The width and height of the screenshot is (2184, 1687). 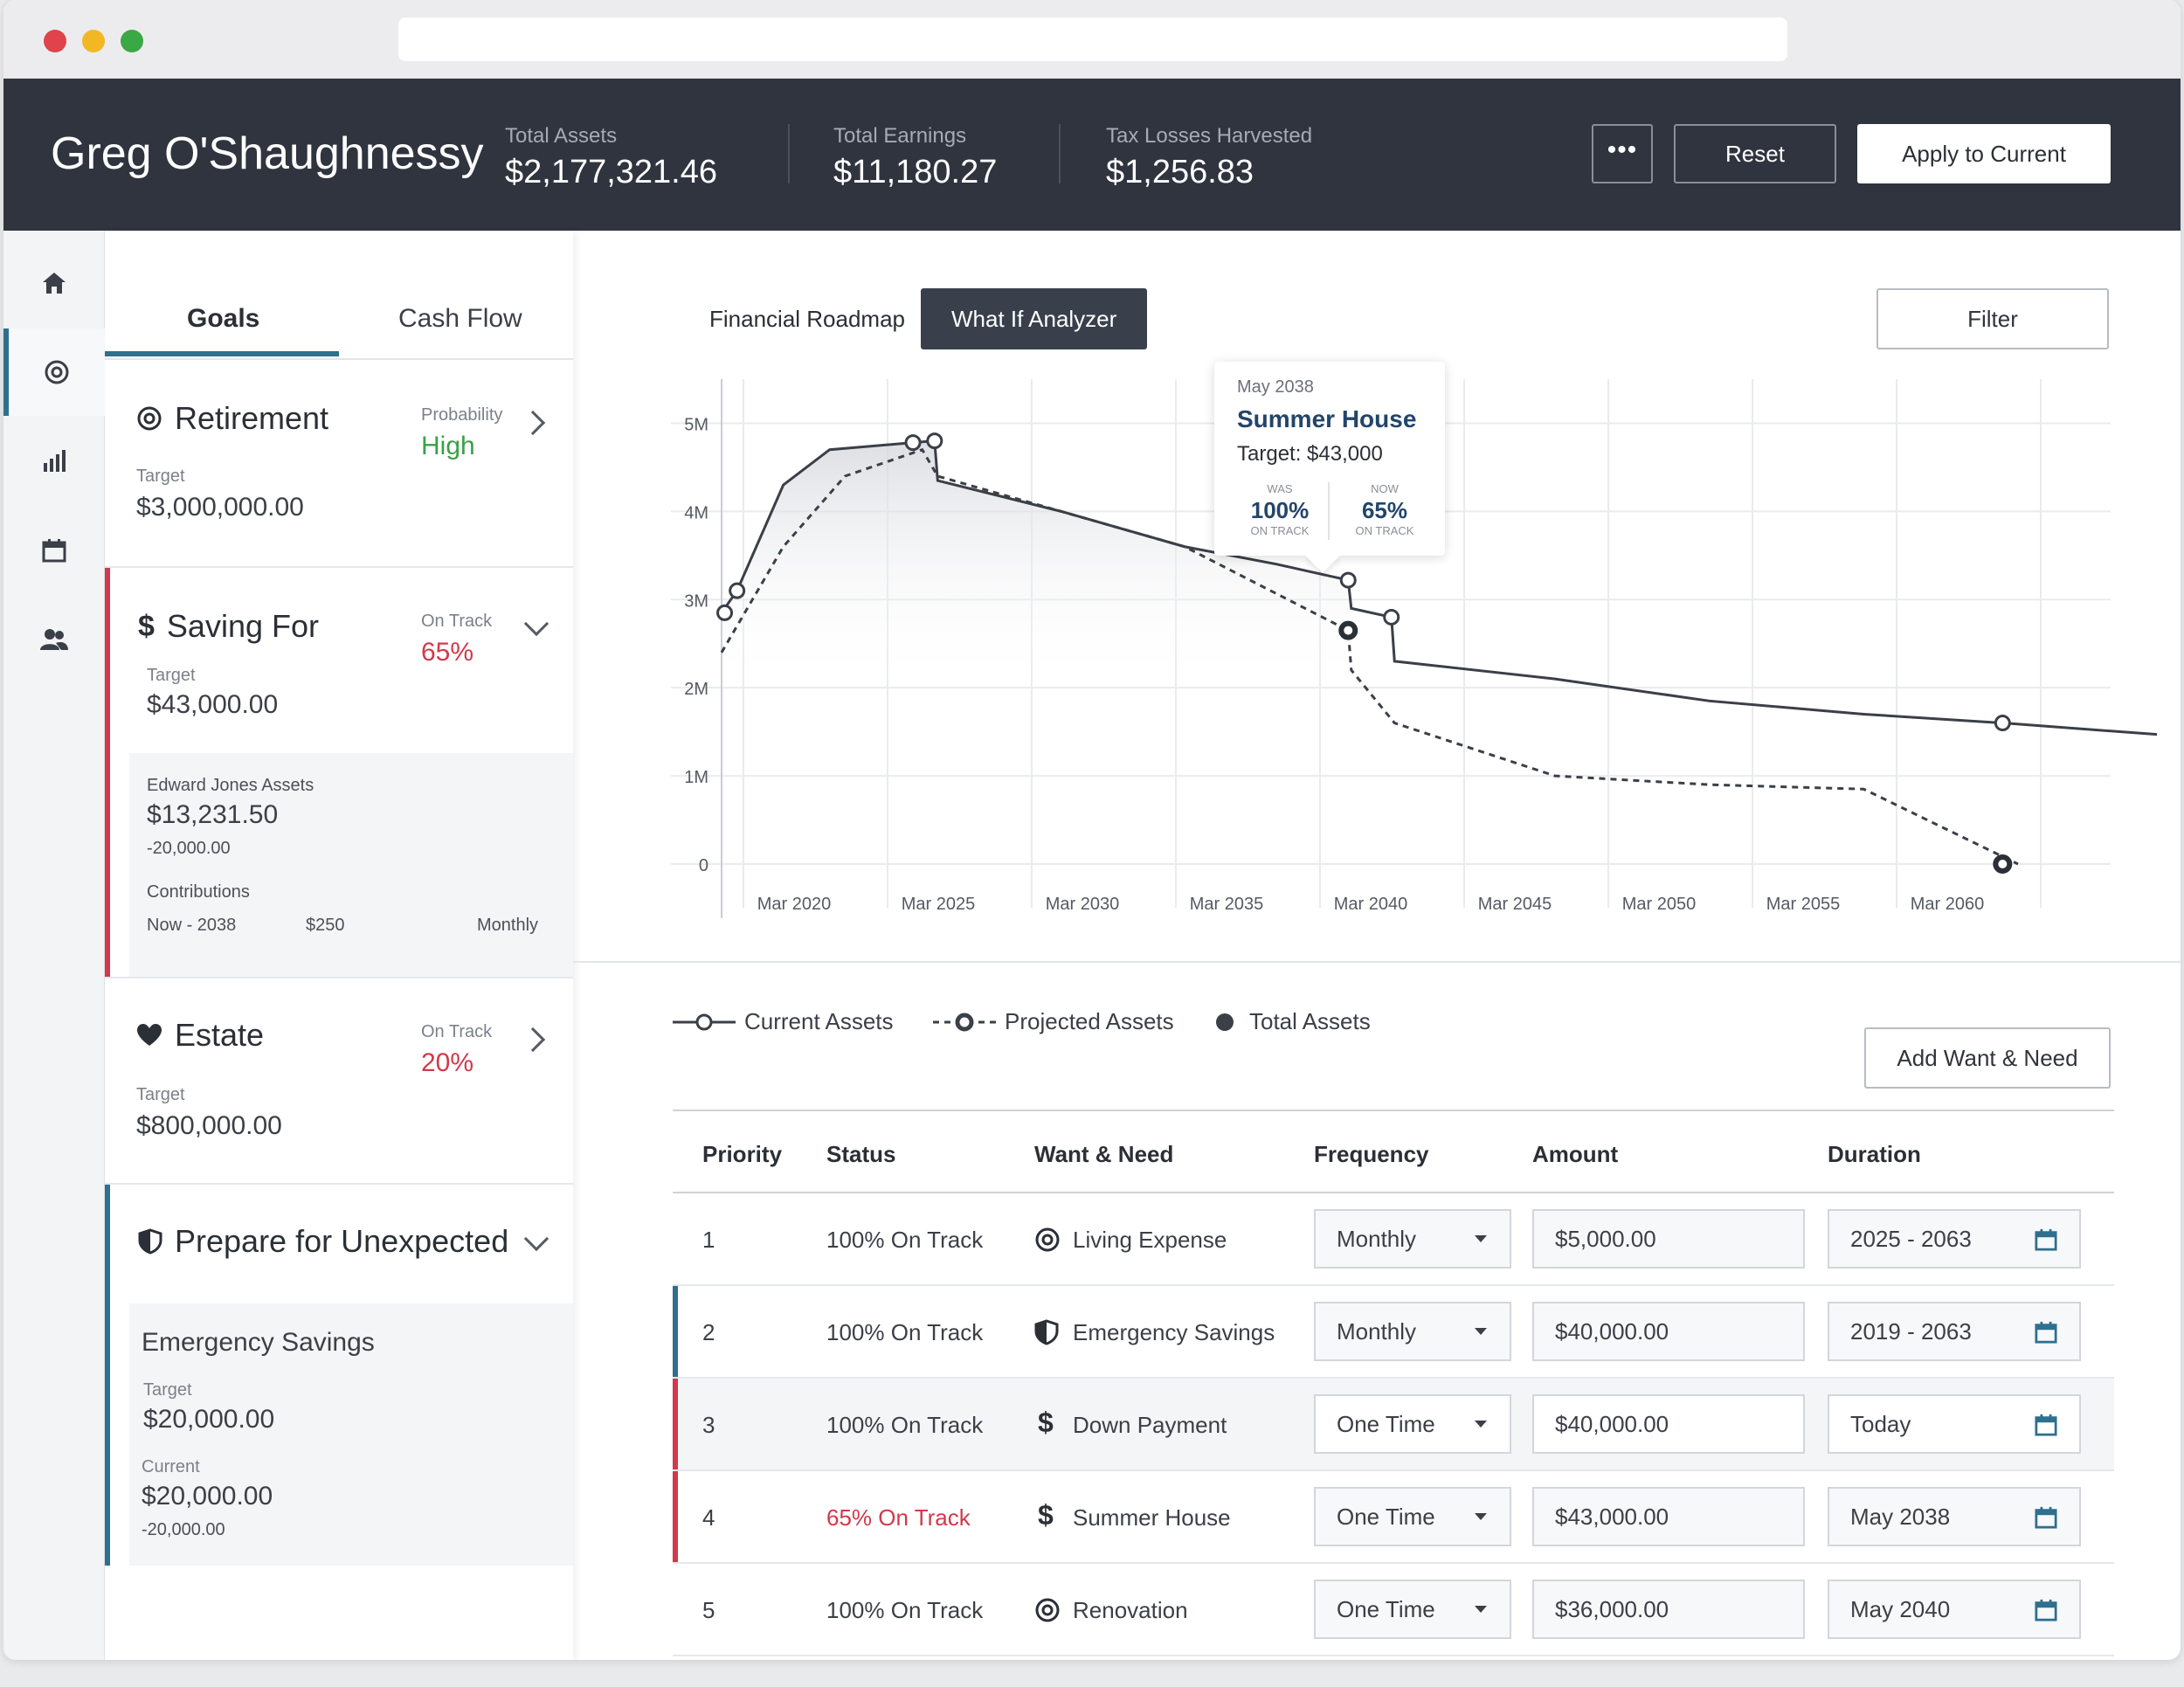 I want to click on address-bar, so click(x=1092, y=39).